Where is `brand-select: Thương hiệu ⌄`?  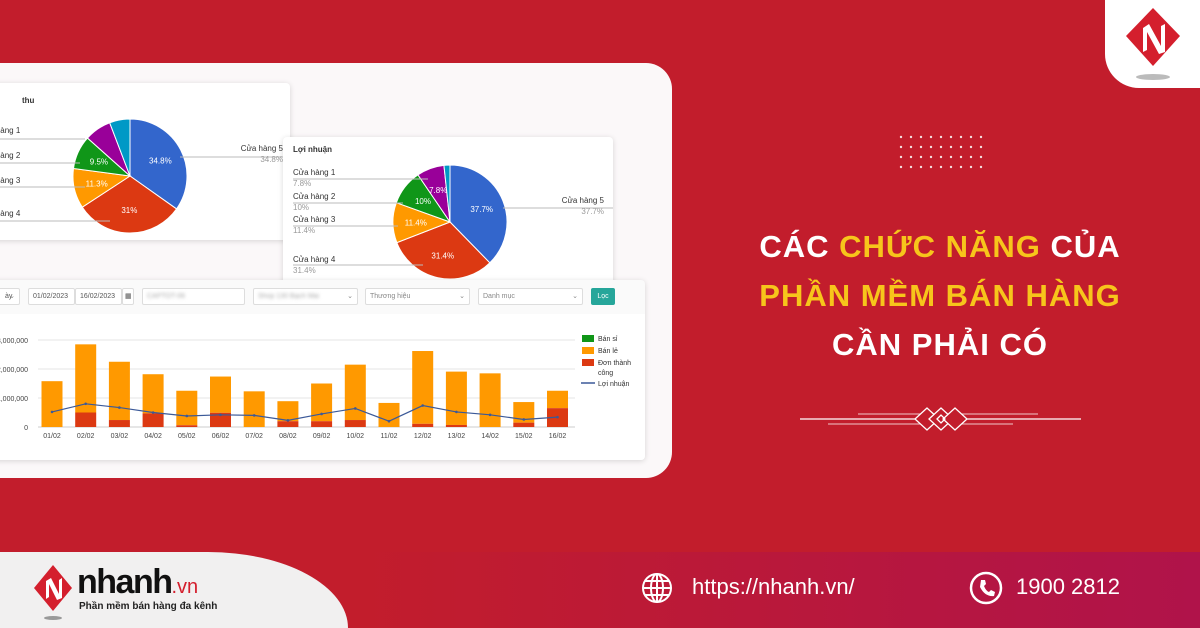
brand-select: Thương hiệu ⌄ is located at coordinates (417, 296).